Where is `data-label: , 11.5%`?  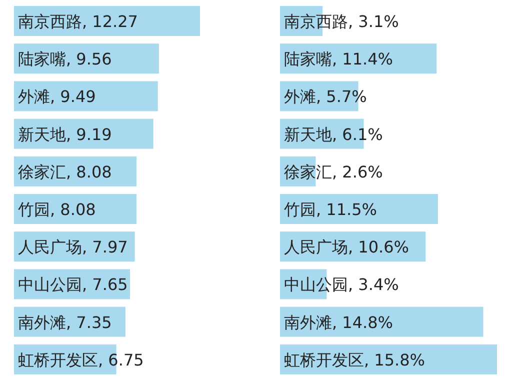 data-label: , 11.5% is located at coordinates (346, 209).